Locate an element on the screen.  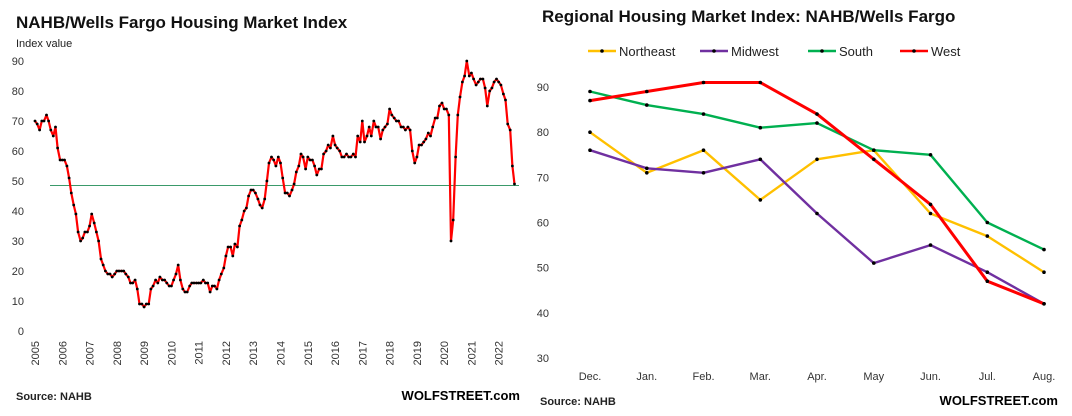
legend-label: West is located at coordinates (946, 51).